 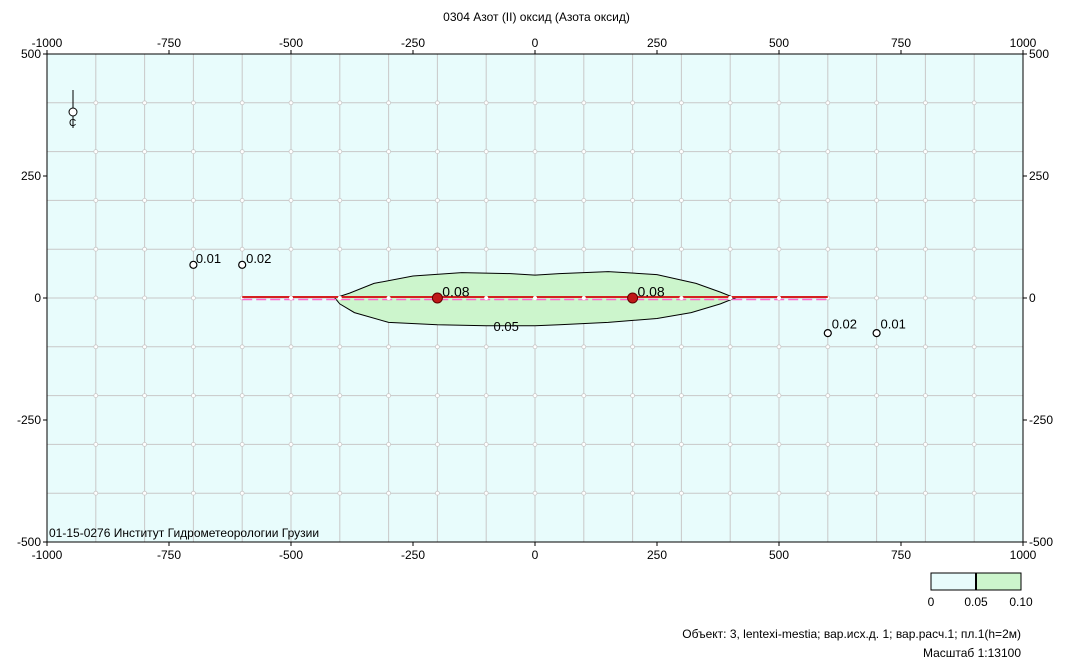 I want to click on chart-title: 0304 Азот (II) оксид (Азота оксид), so click(x=536, y=17).